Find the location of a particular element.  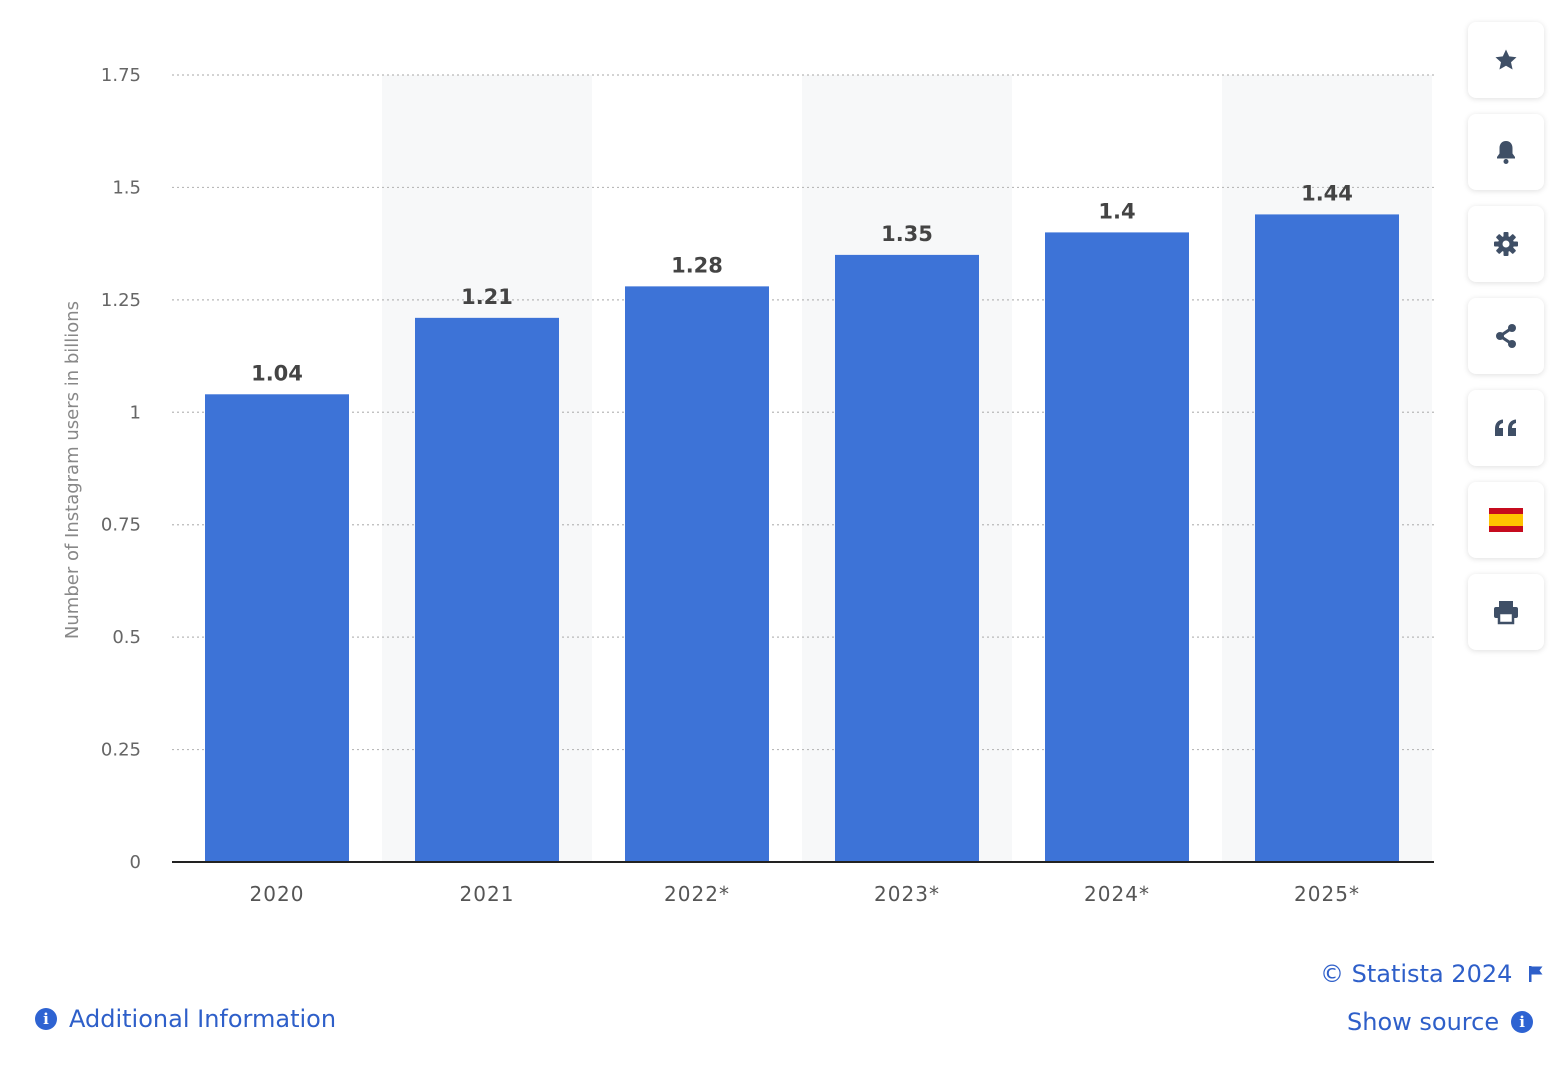

x-tick-label: 2022* is located at coordinates (697, 894).